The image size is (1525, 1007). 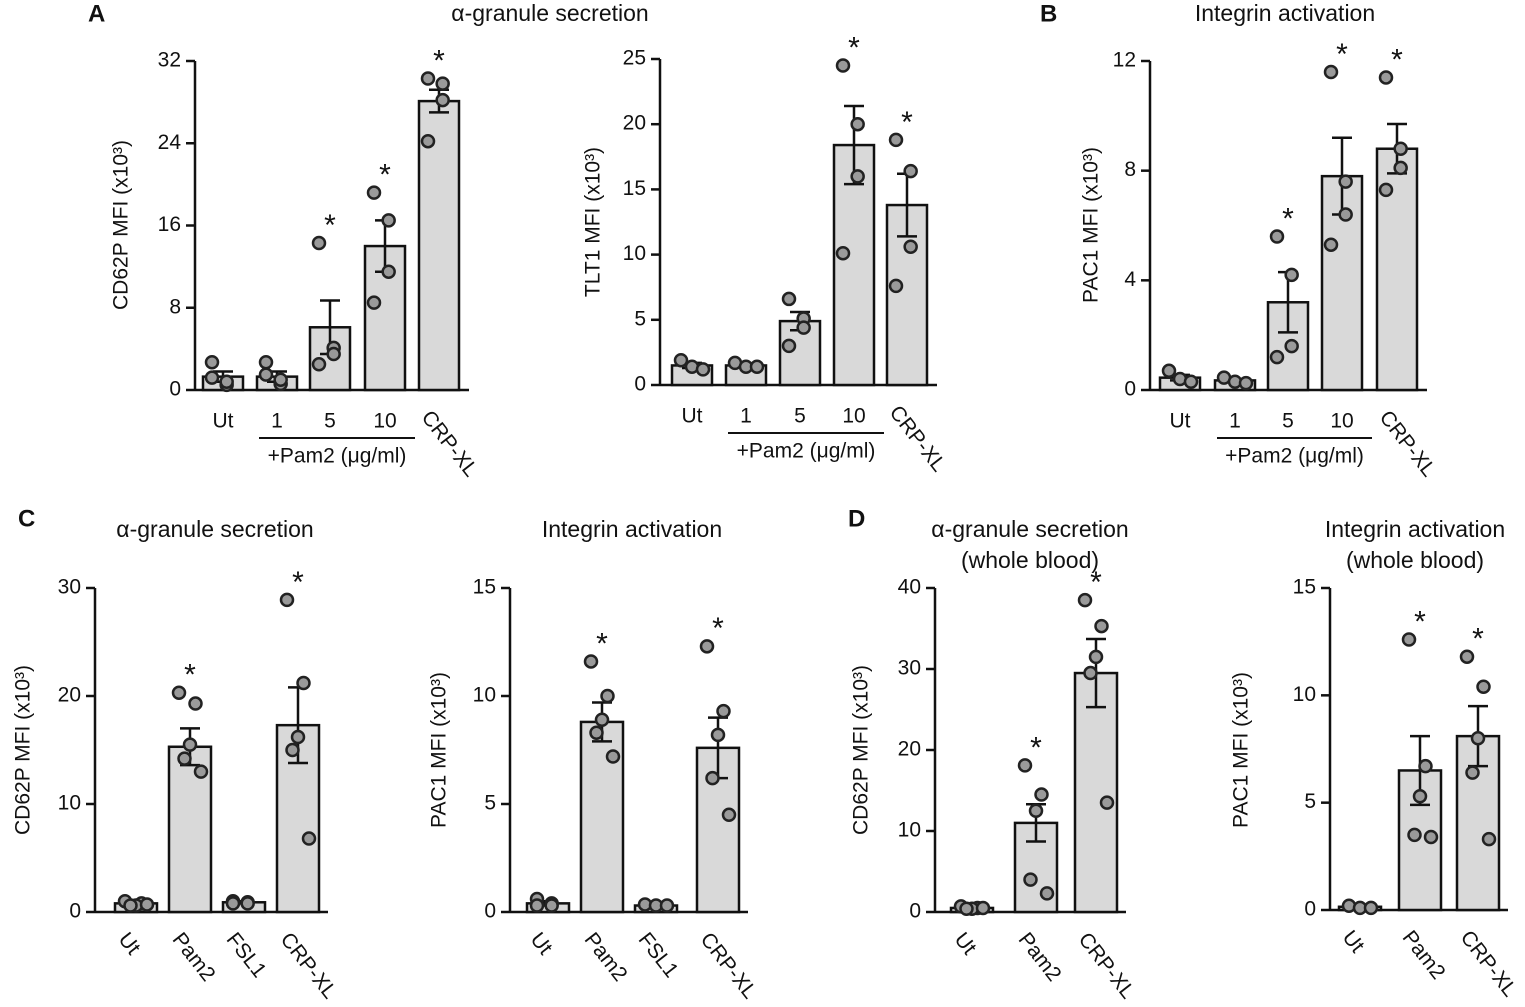 What do you see at coordinates (632, 529) in the screenshot?
I see `chart-title: Integrin activation` at bounding box center [632, 529].